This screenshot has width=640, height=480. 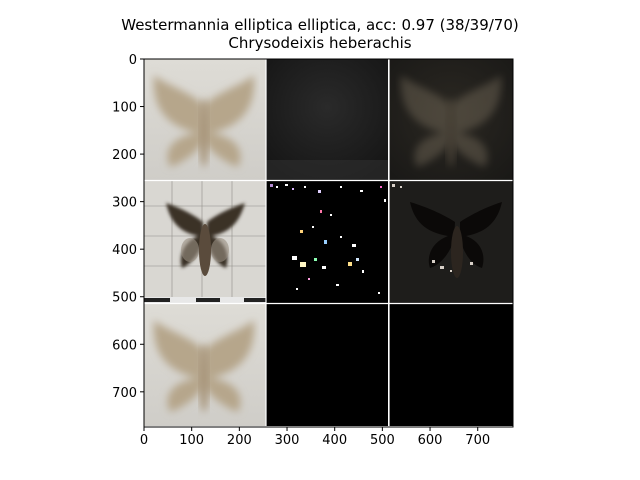 I want to click on y-tick-label: 400, so click(x=124, y=250).